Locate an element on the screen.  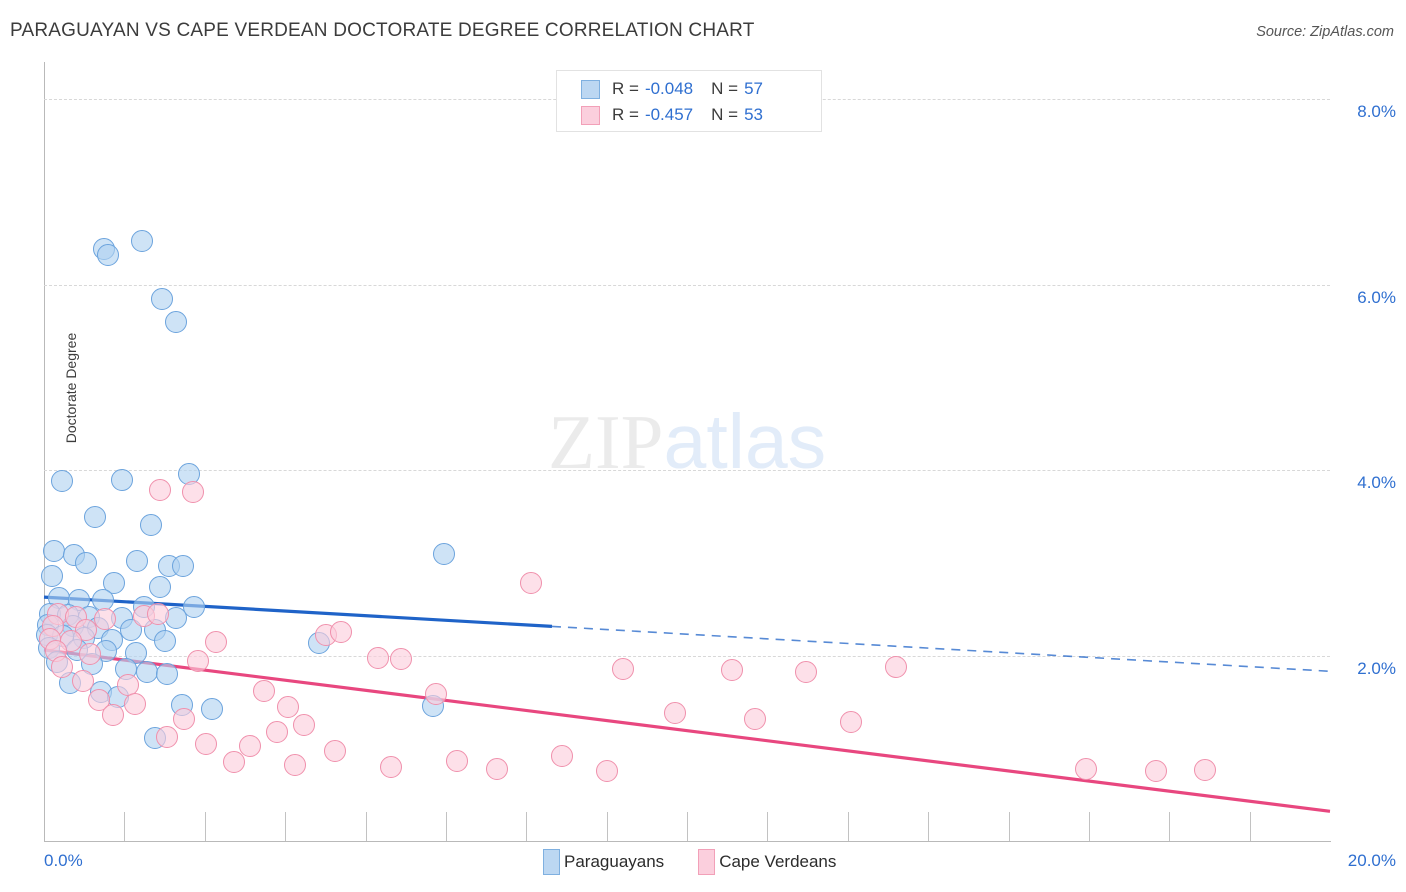
y-axis-tick-label: 8.0% is located at coordinates (1376, 112).